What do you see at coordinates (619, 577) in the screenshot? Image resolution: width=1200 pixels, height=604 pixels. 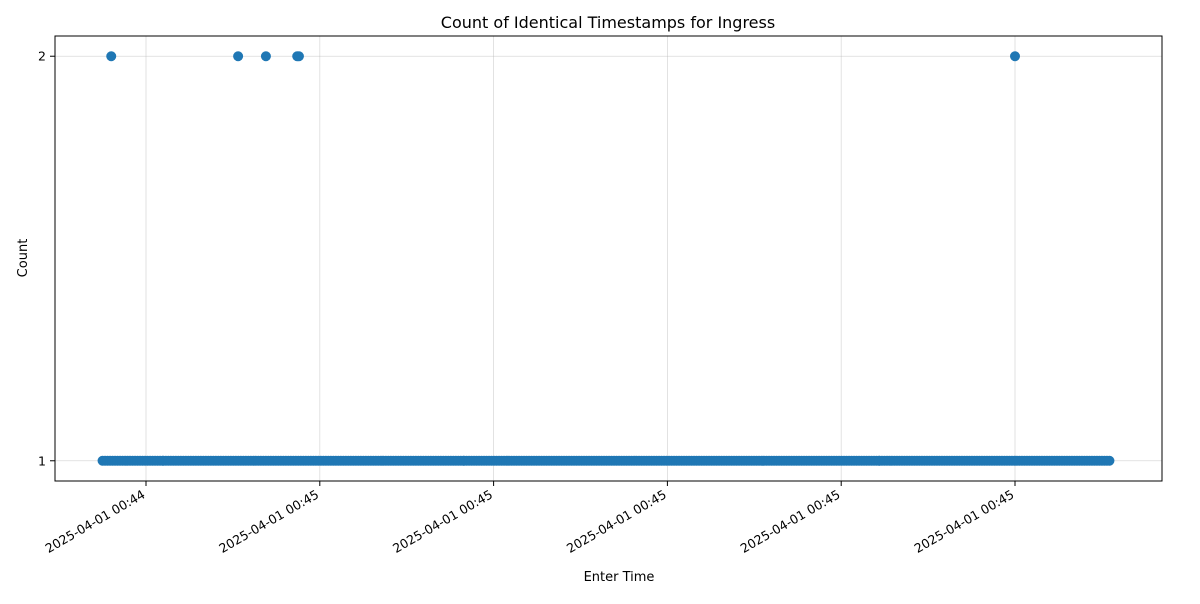 I see `x-axis-label: Enter Time` at bounding box center [619, 577].